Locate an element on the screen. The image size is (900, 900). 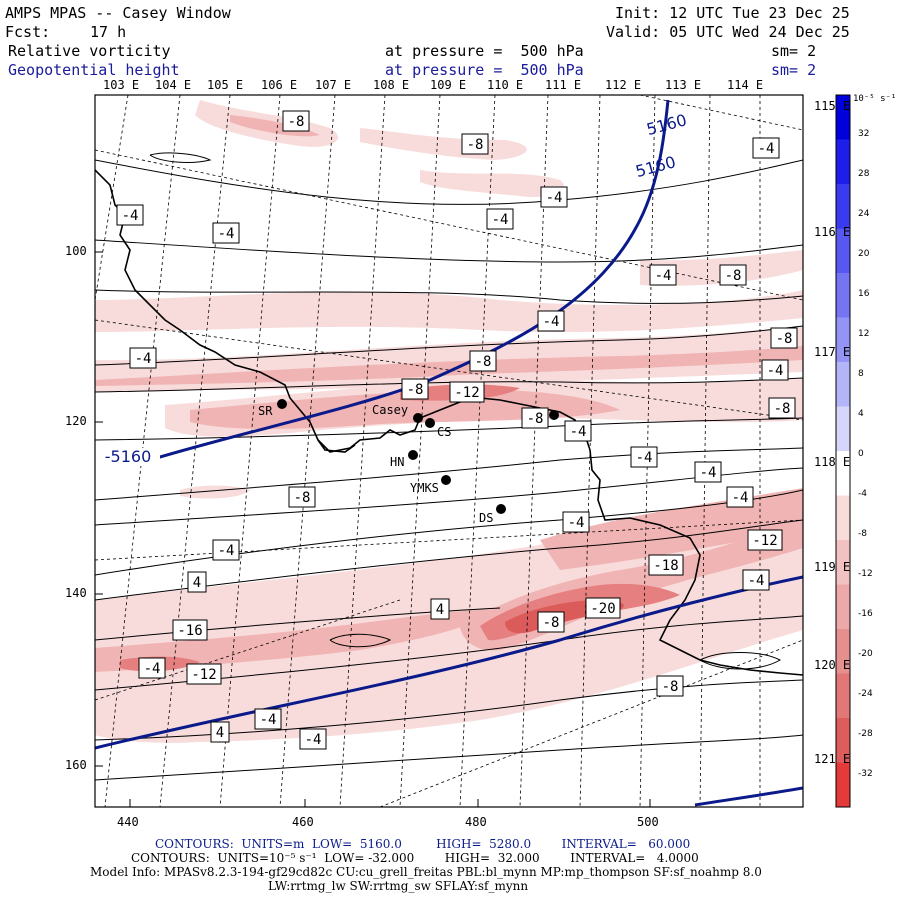
lon-label: 104 E is located at coordinates (173, 85).